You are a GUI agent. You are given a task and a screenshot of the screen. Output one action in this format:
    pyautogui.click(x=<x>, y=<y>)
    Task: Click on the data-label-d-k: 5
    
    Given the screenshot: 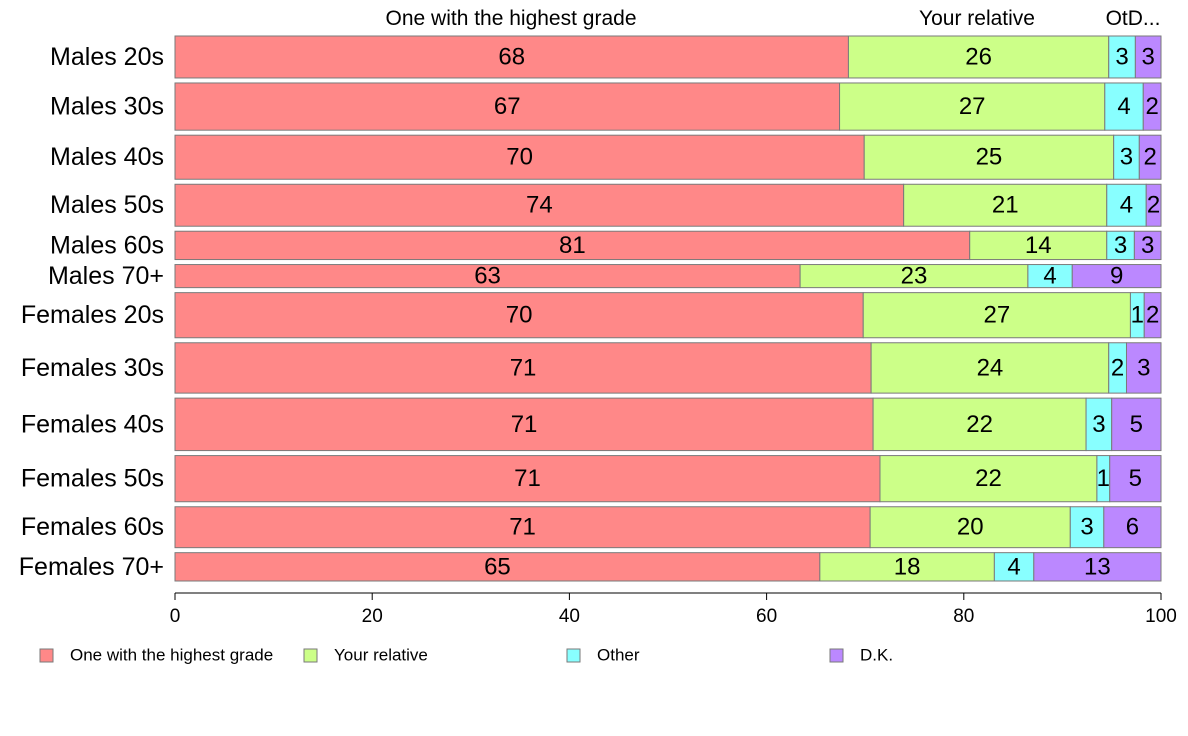 What is the action you would take?
    pyautogui.click(x=1136, y=424)
    